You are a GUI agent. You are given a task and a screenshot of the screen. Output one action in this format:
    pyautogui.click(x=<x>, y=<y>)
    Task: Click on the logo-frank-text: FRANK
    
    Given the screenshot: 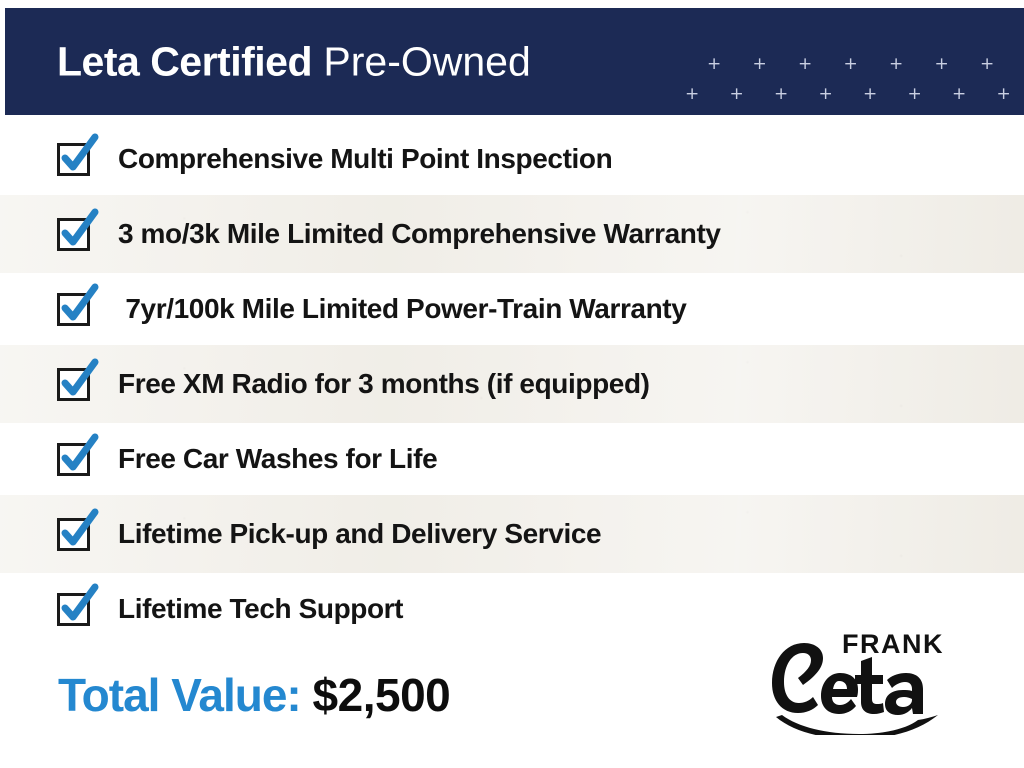 What is the action you would take?
    pyautogui.click(x=893, y=644)
    